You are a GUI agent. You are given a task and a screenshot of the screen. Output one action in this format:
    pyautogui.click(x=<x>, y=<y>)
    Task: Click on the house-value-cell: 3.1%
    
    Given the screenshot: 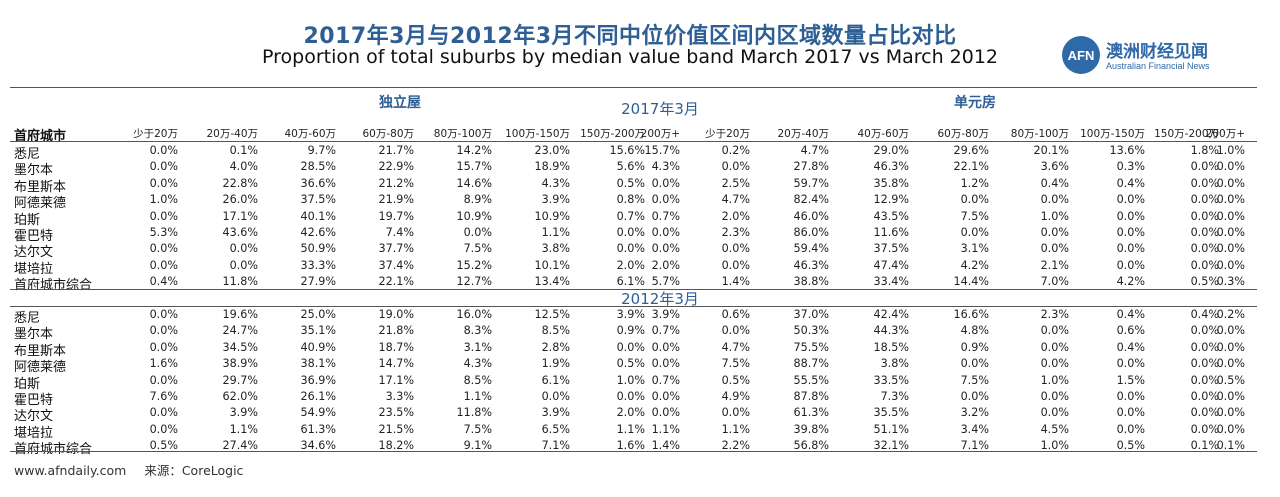 What is the action you would take?
    pyautogui.click(x=477, y=347)
    